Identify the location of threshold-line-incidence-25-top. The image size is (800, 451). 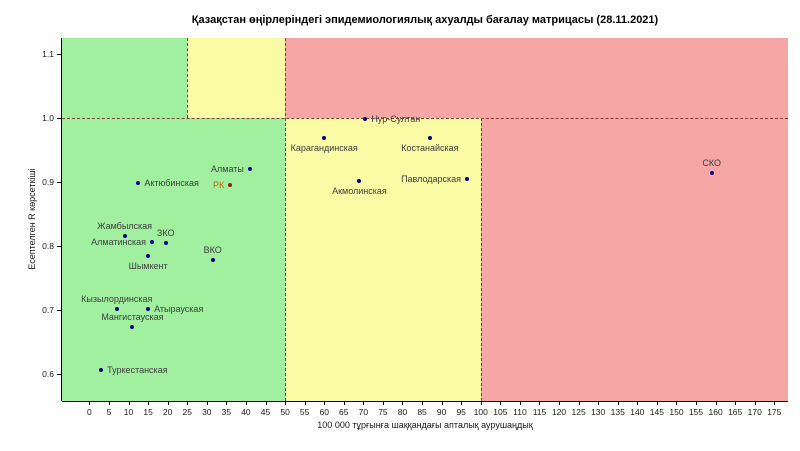
(188, 78).